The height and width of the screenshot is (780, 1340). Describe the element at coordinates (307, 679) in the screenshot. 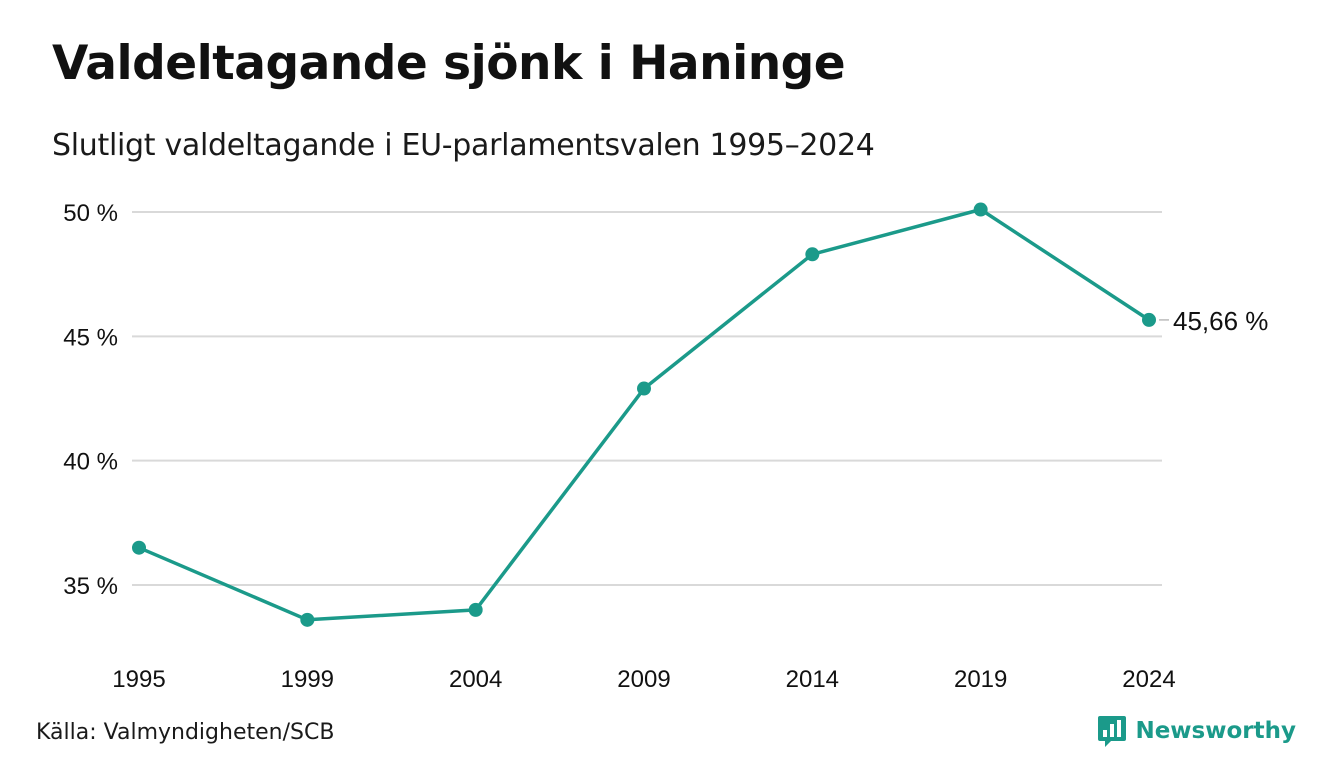

I see `x-tick-label: 1999` at that location.